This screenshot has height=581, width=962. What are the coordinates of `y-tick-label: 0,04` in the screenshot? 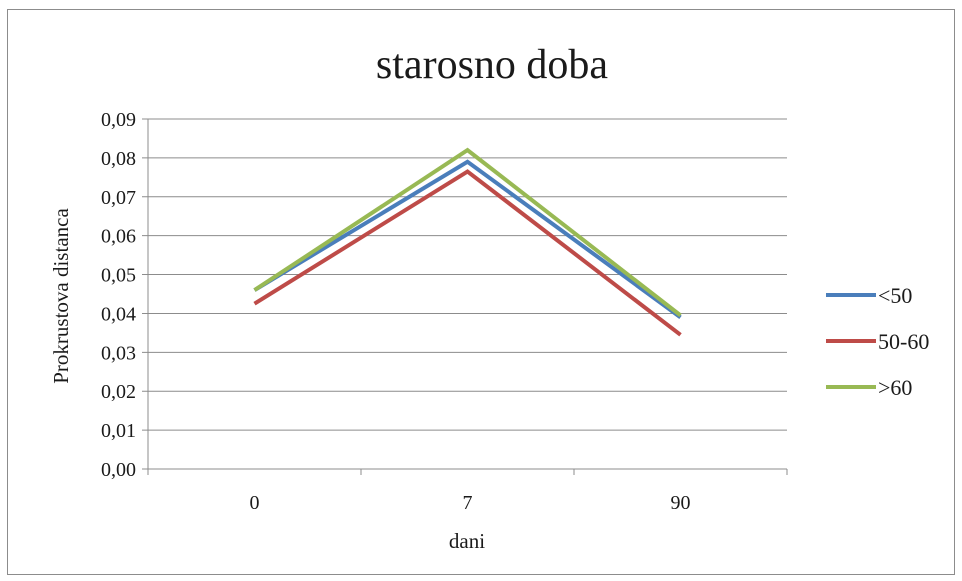 It's located at (118, 314).